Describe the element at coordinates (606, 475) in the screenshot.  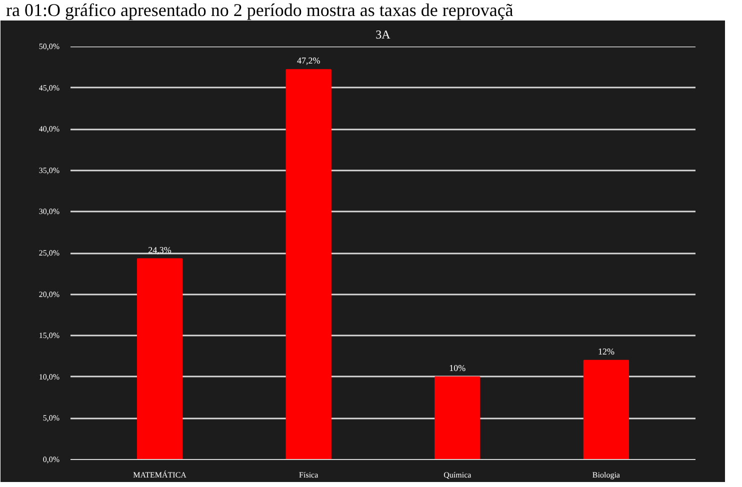
I see `x-tick-label: Biologia` at that location.